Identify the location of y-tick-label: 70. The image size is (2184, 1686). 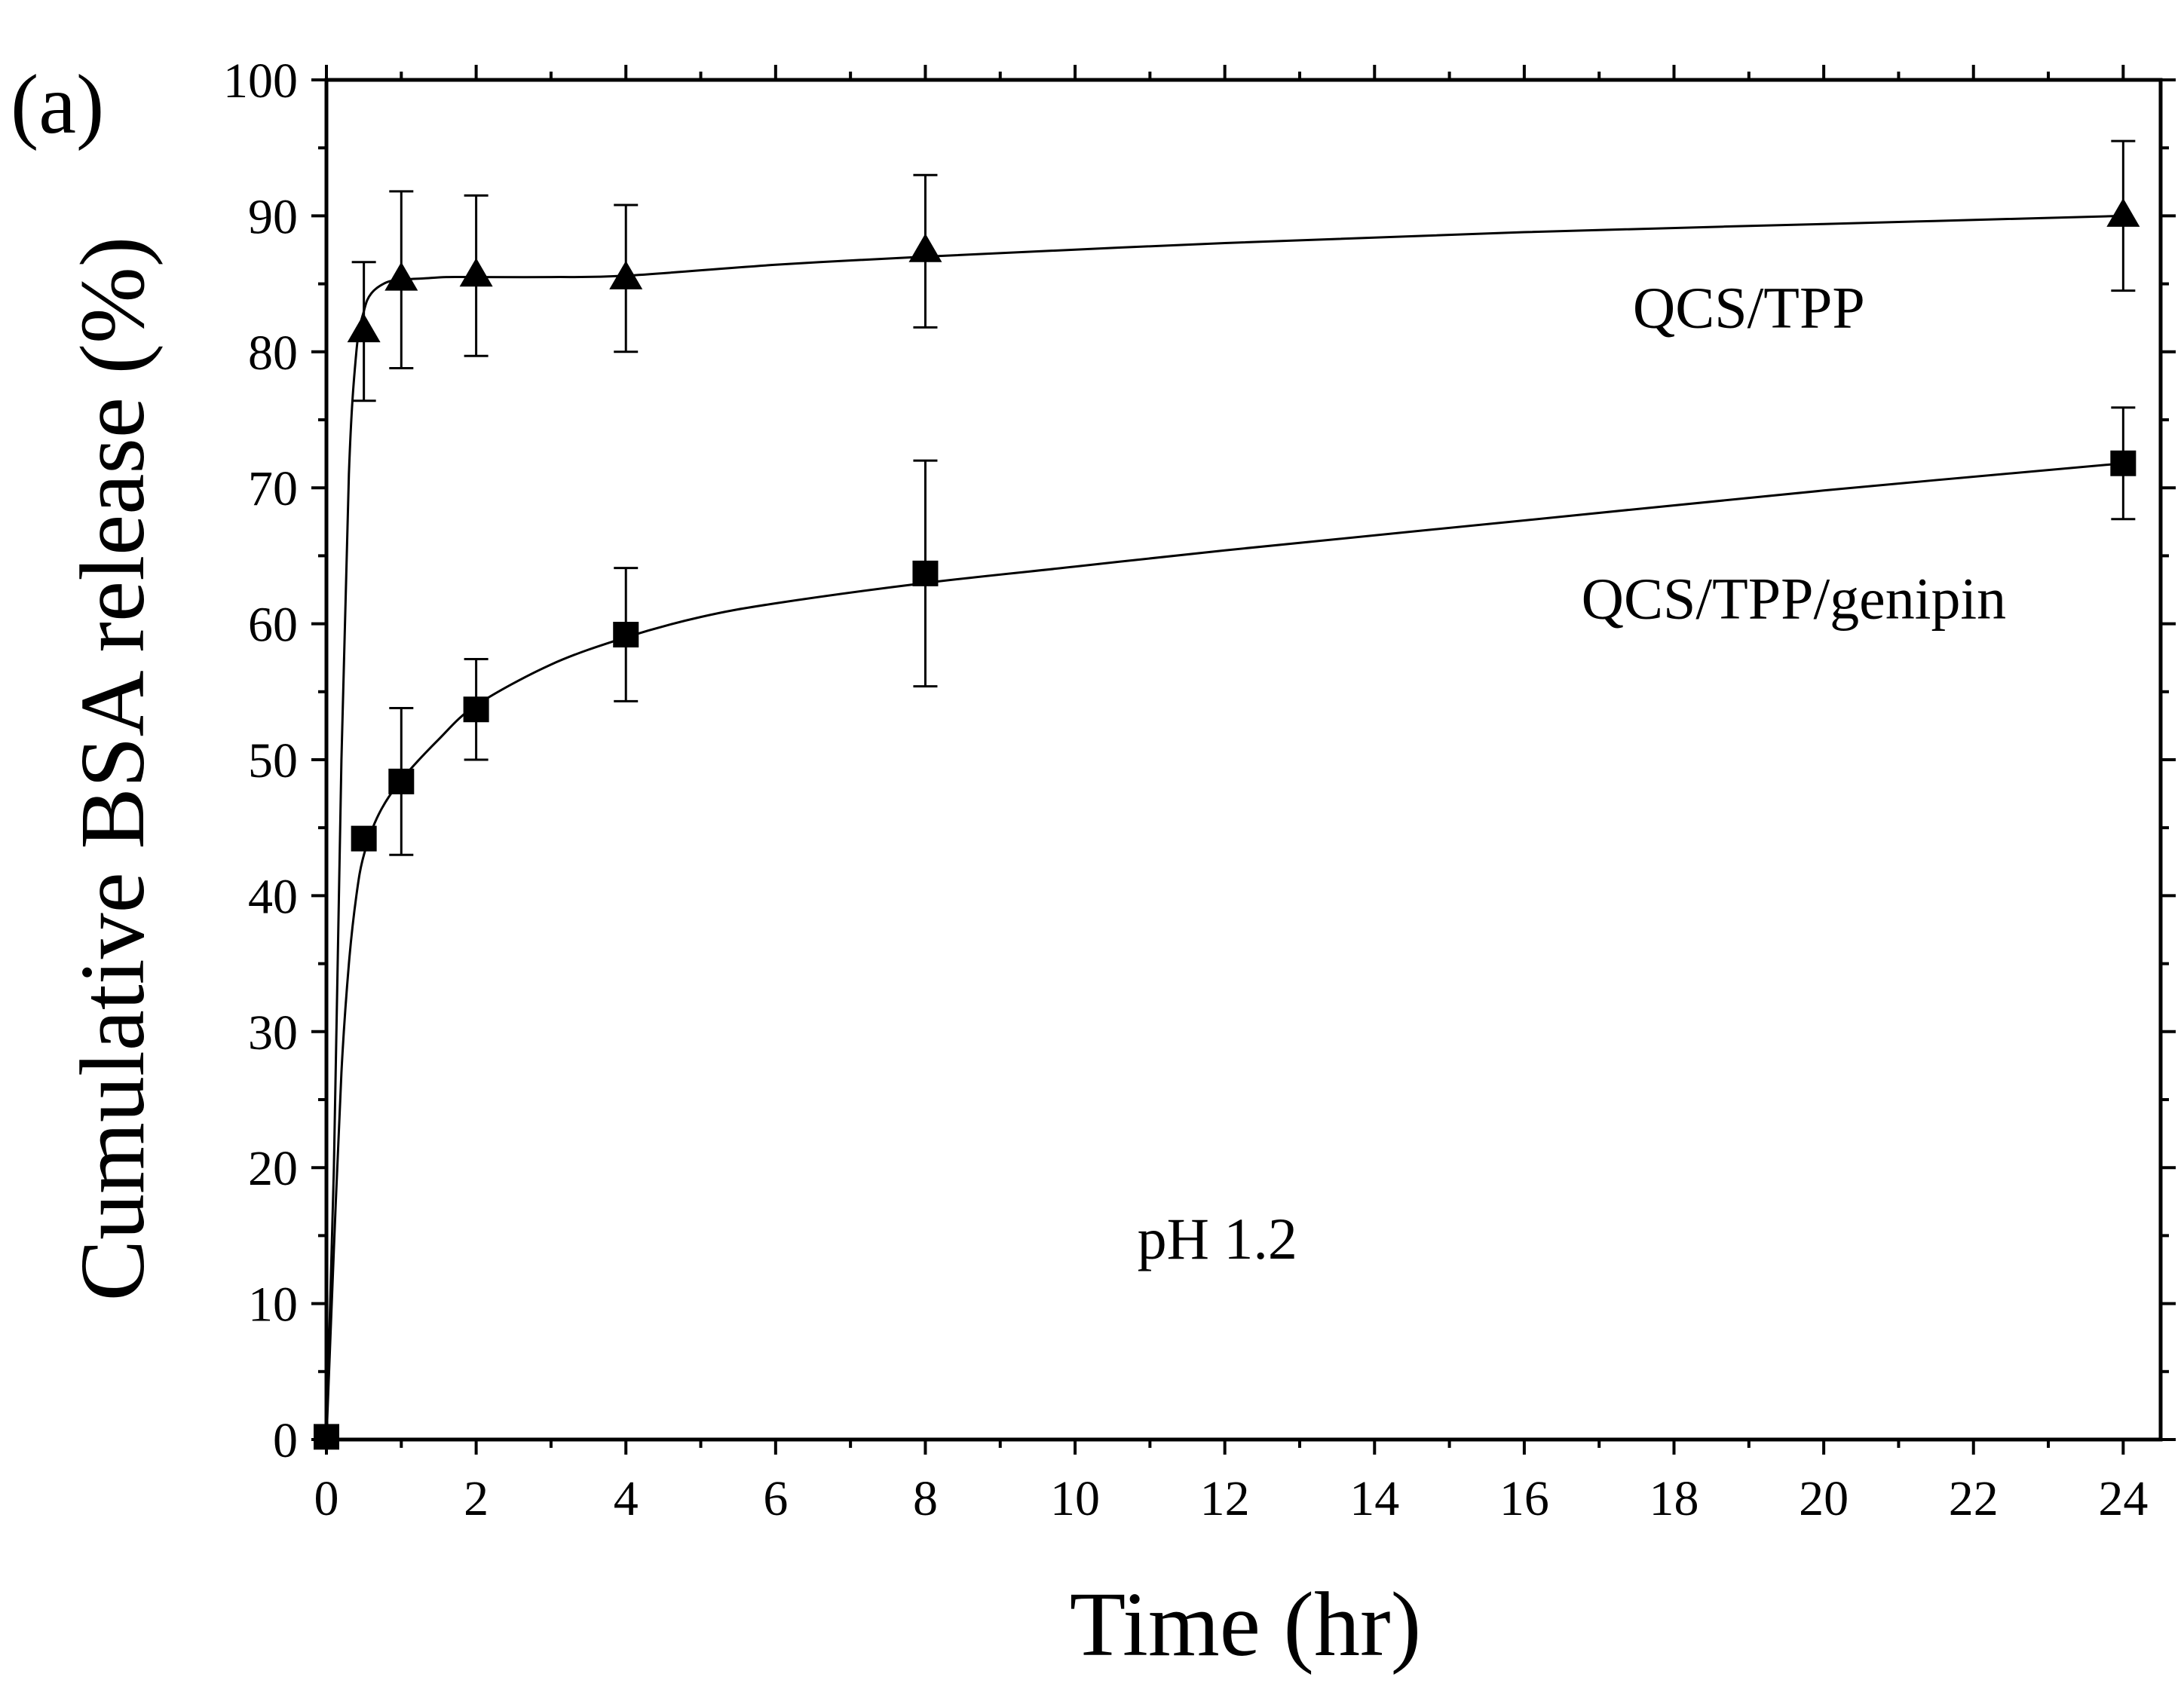
(273, 488).